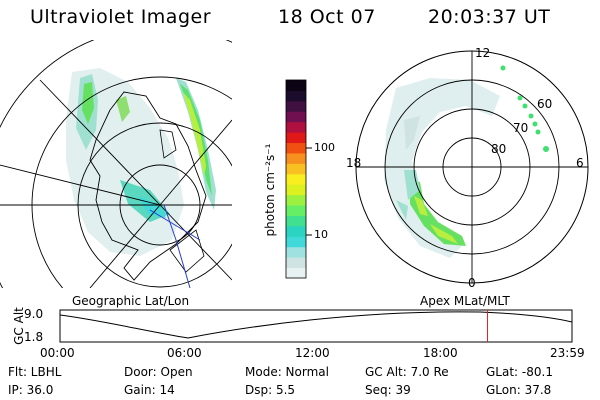  I want to click on mode-status: Mode: Normal, so click(287, 372).